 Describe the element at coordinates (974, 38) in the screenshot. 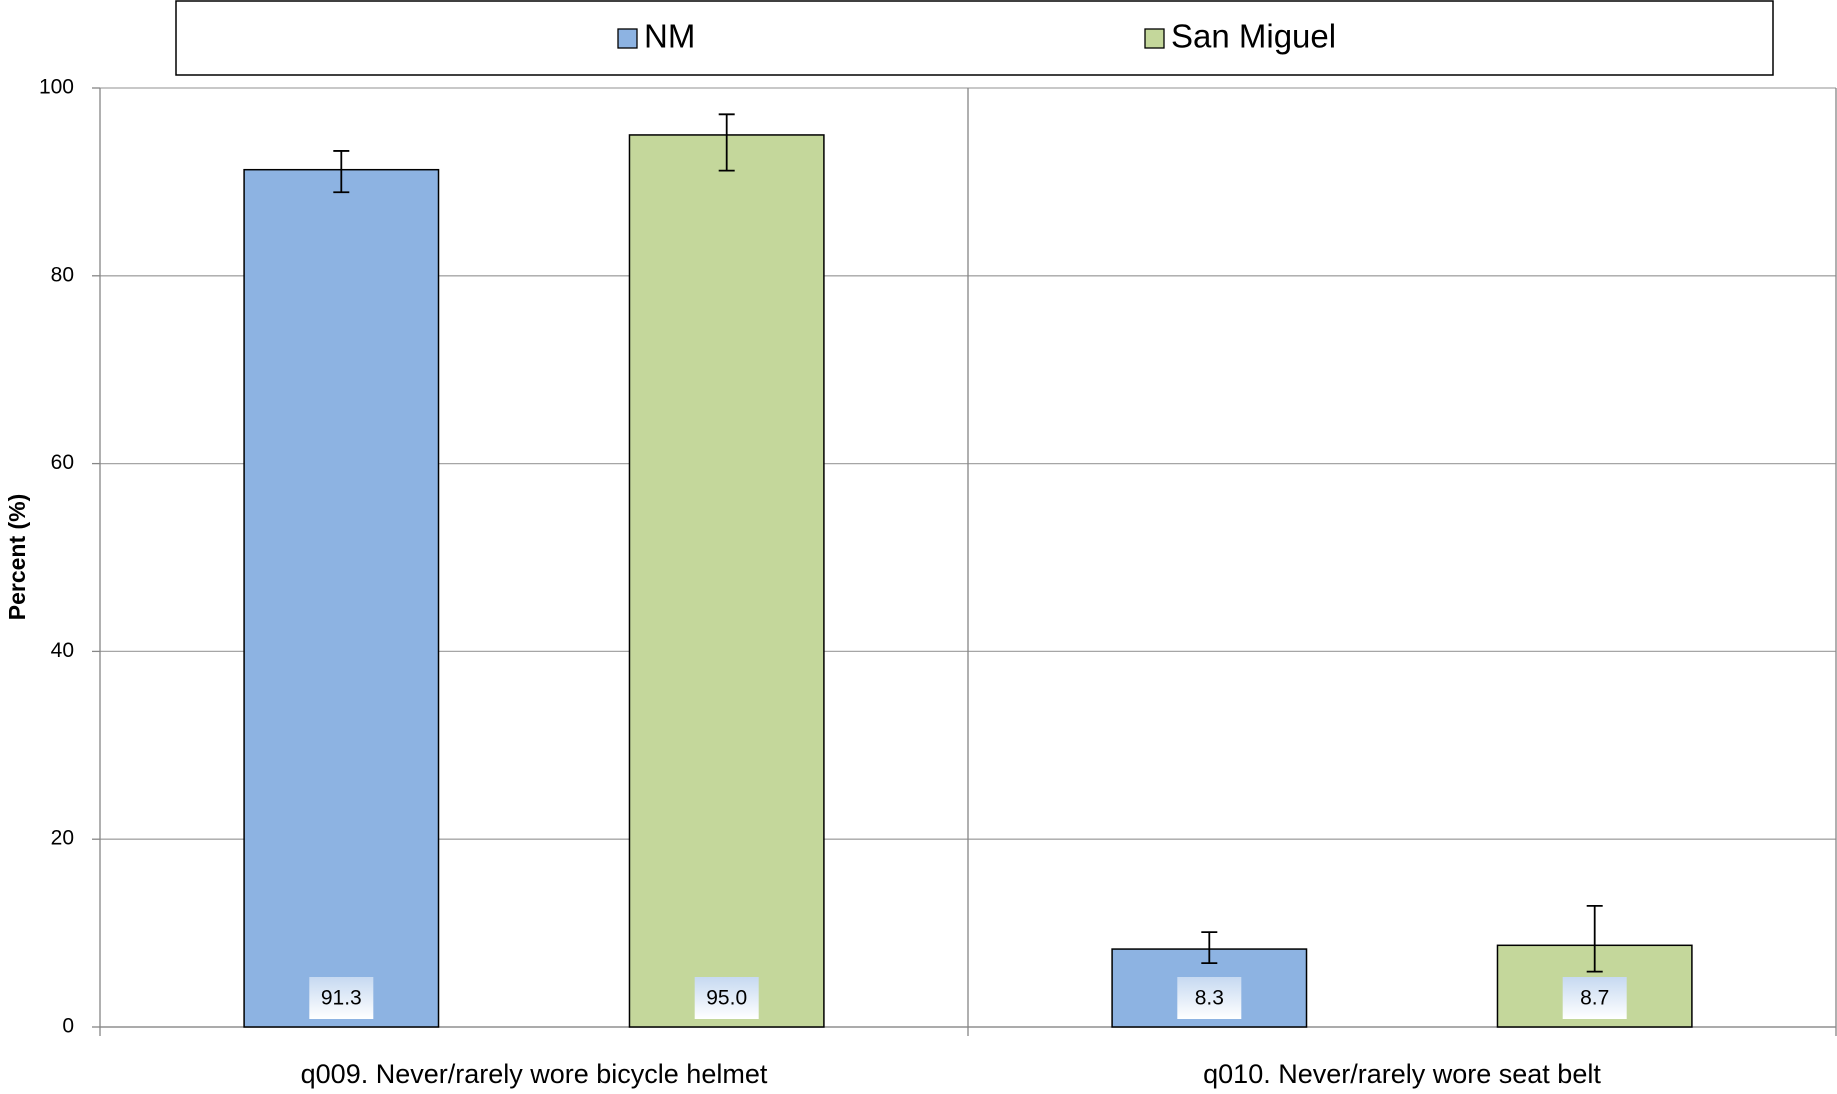

I see `legend-box` at that location.